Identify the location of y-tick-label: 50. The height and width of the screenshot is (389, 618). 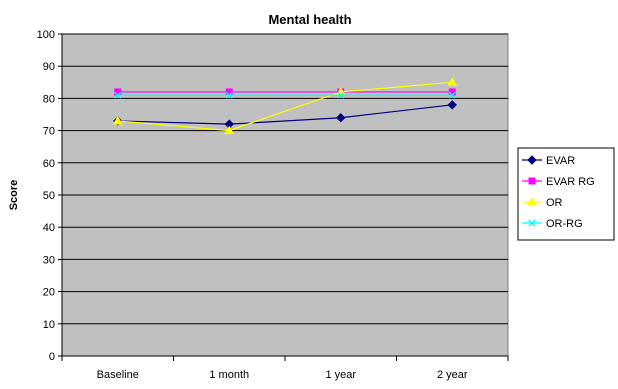
(49, 196).